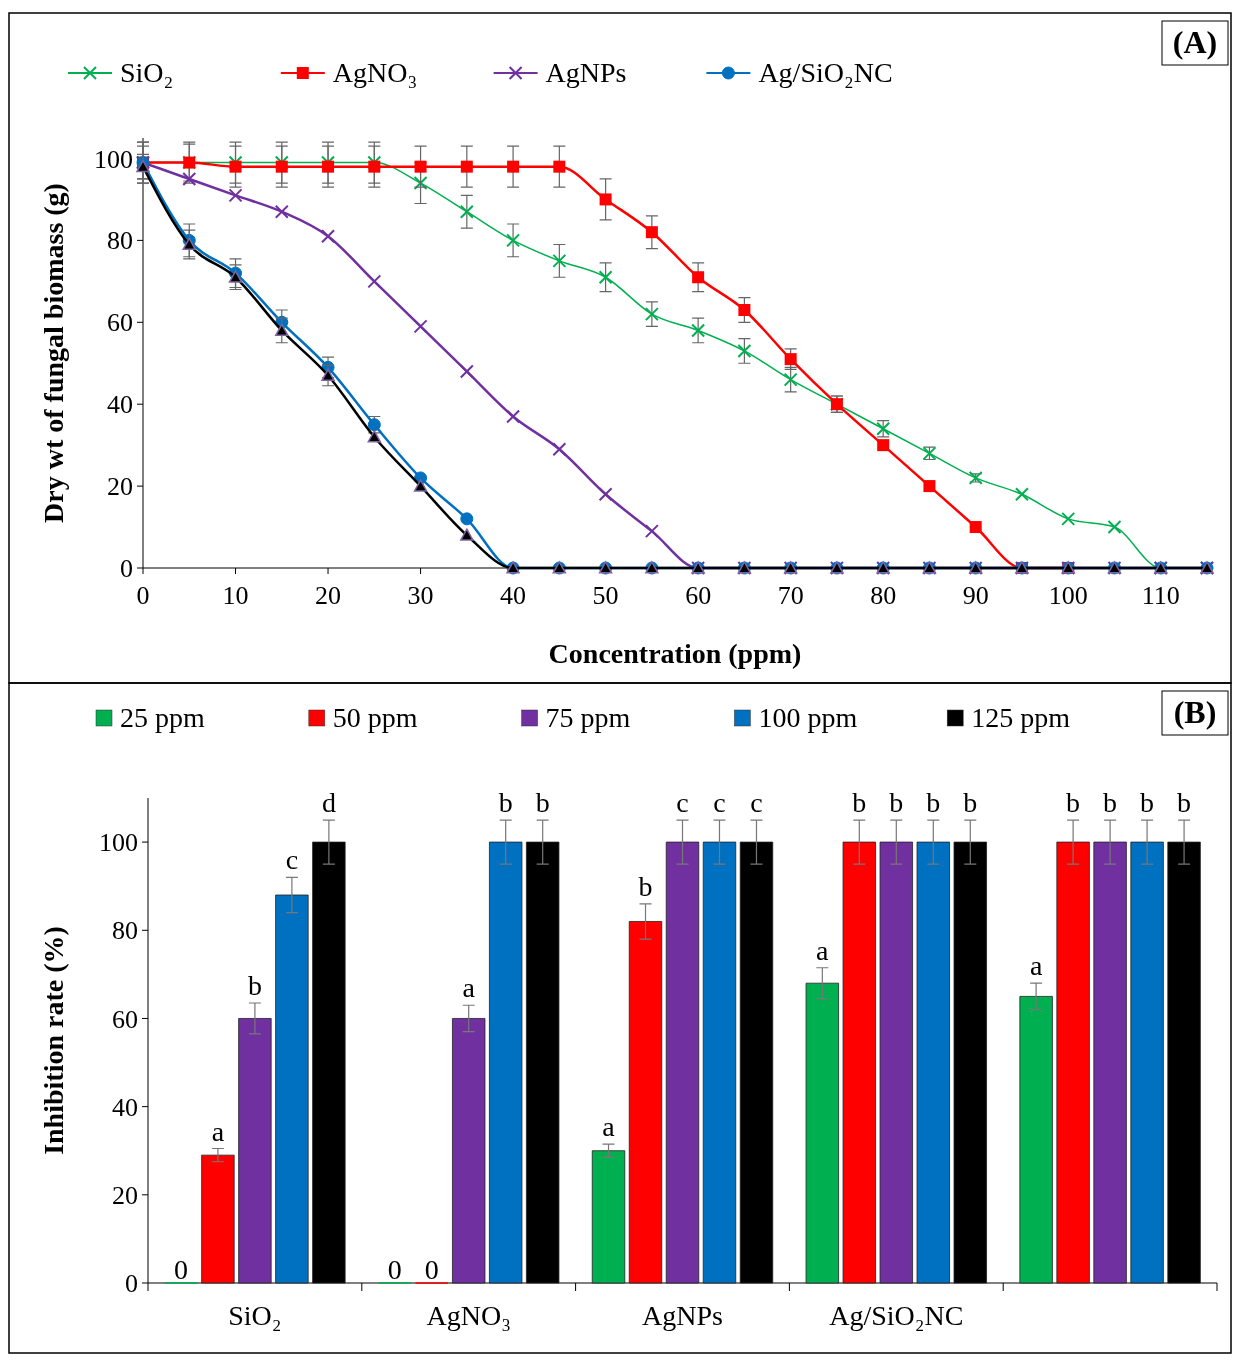 The image size is (1240, 1369). I want to click on legend-label: AgNO₃, so click(375, 72).